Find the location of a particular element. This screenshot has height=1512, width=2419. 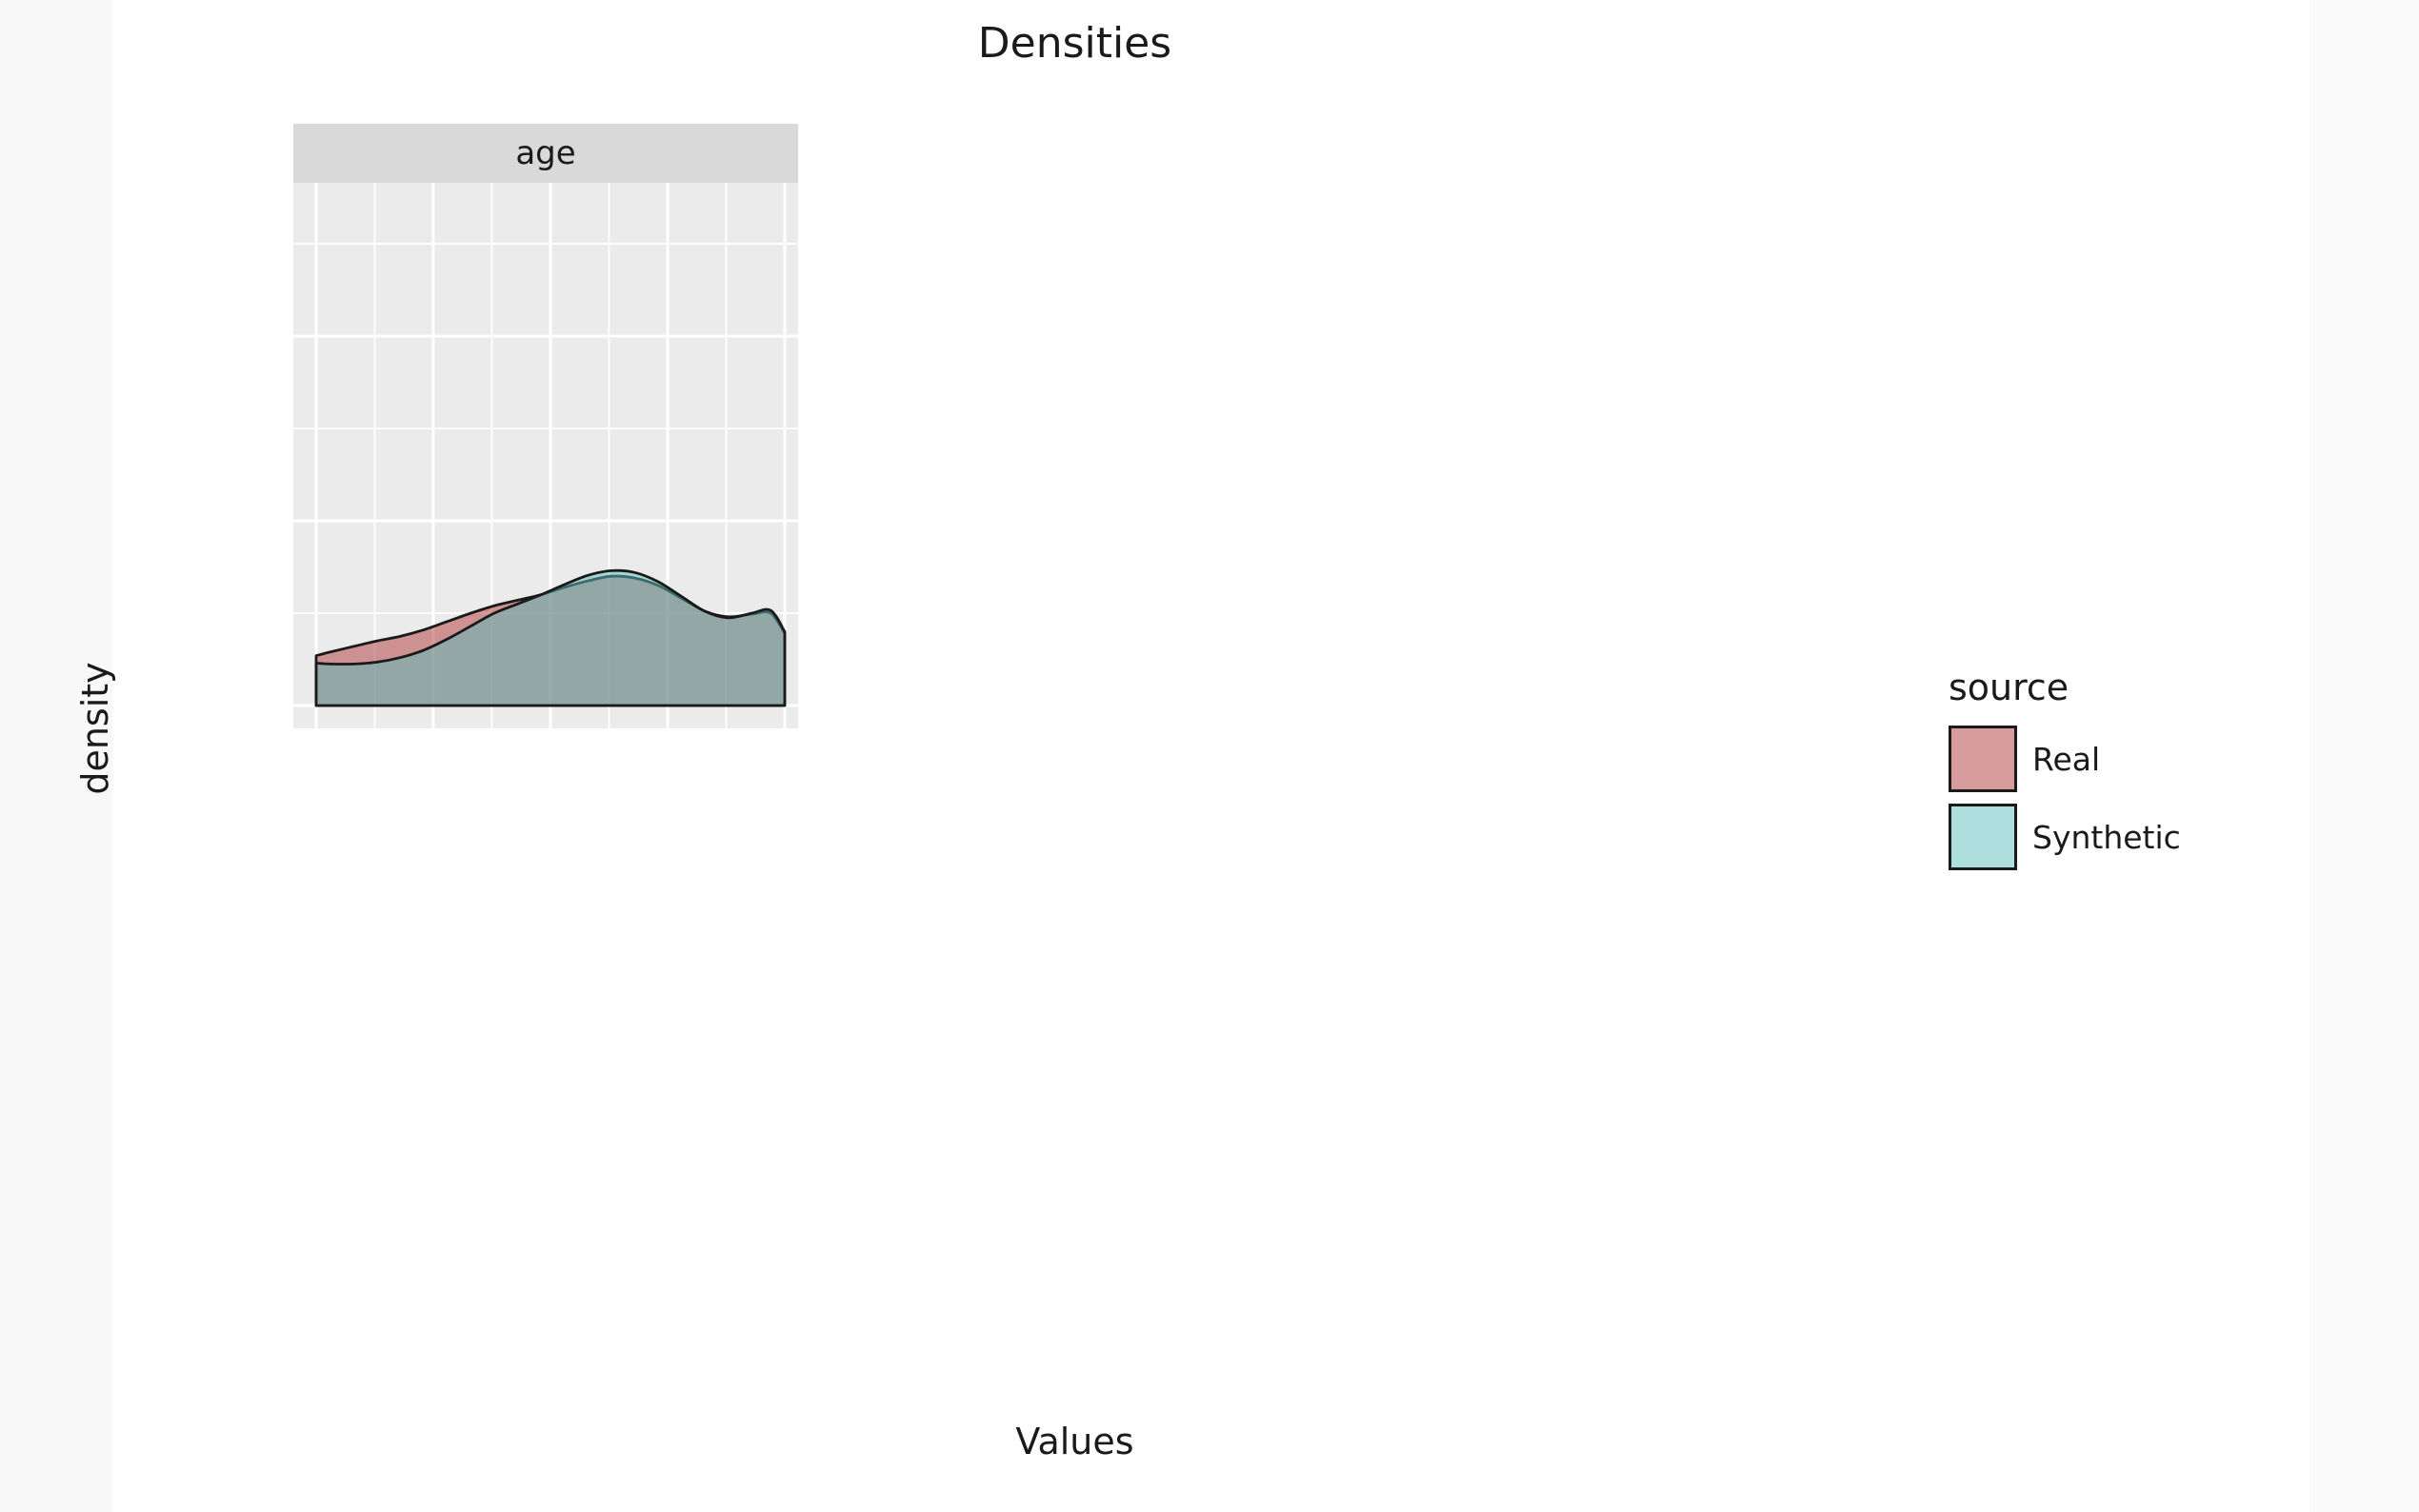

x-axis-title: Values is located at coordinates (1074, 1441).